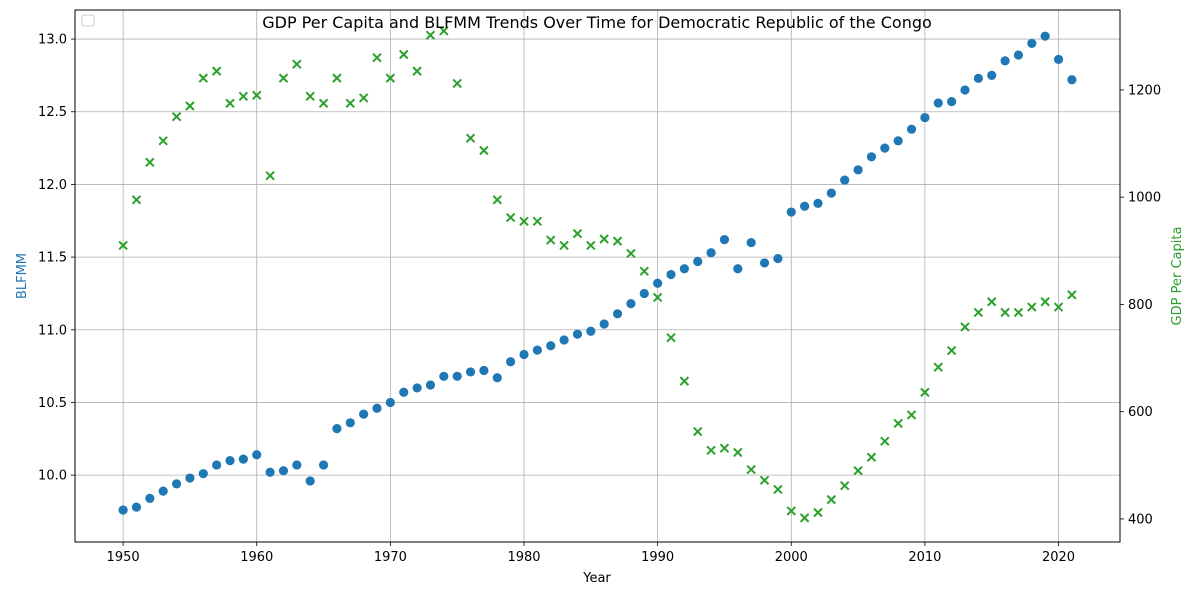 The width and height of the screenshot is (1200, 600). What do you see at coordinates (256, 557) in the screenshot?
I see `x-tick-label: 1960` at bounding box center [256, 557].